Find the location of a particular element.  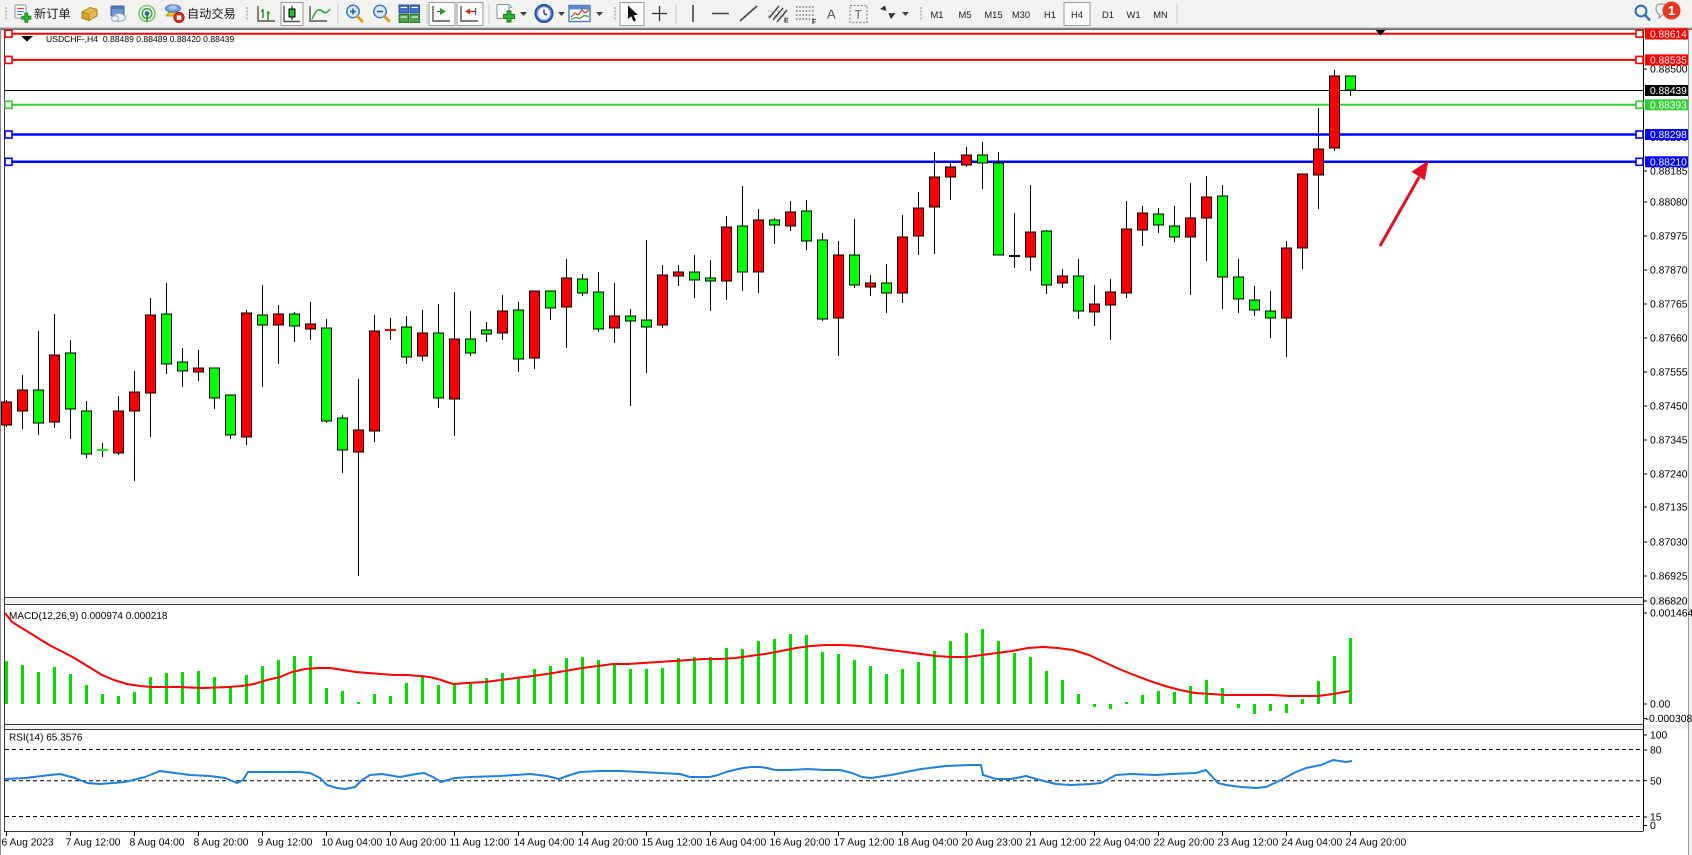

svg-text: 15 is located at coordinates (1656, 818).